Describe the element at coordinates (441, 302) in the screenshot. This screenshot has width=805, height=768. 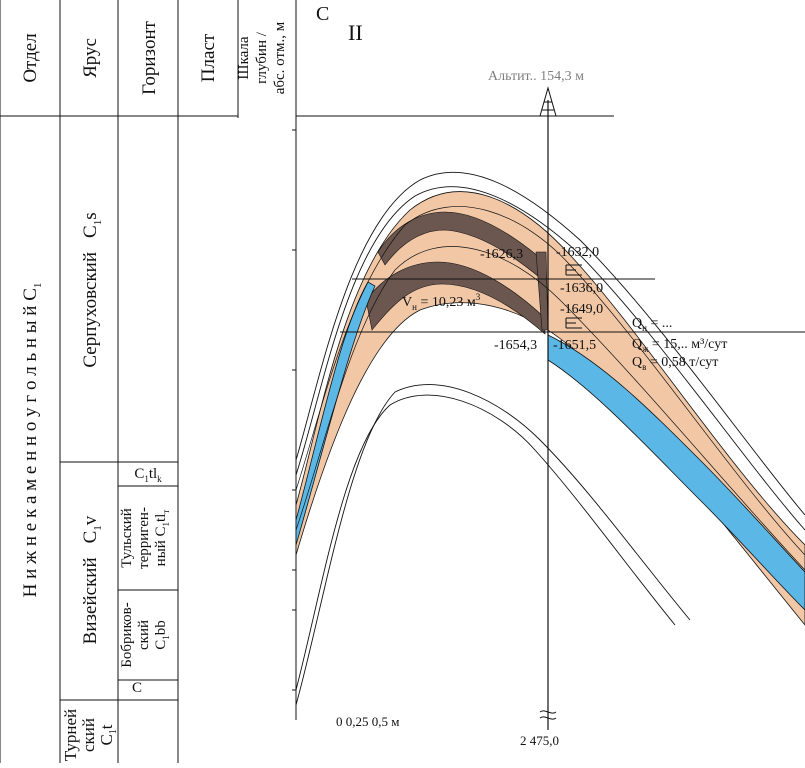
I see `volume-label: Vн = 10,23 м3` at that location.